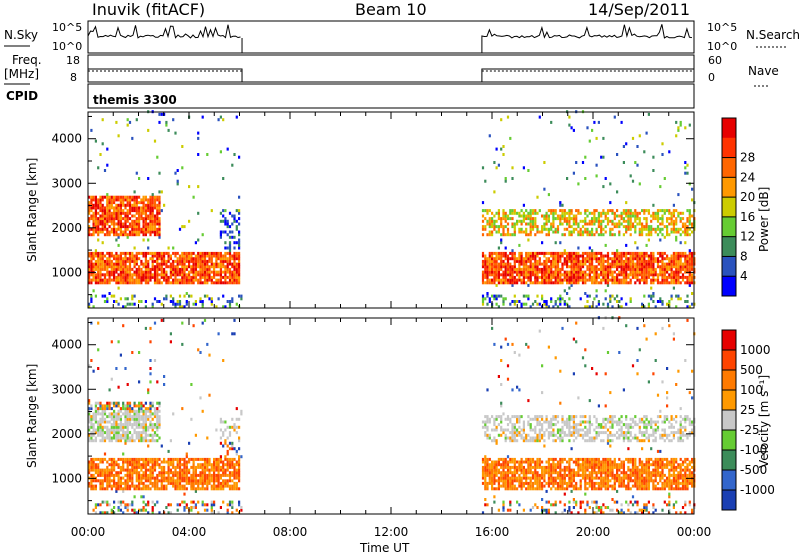 The width and height of the screenshot is (800, 554). Describe the element at coordinates (744, 256) in the screenshot. I see `colorbar-tick-label: 8` at that location.